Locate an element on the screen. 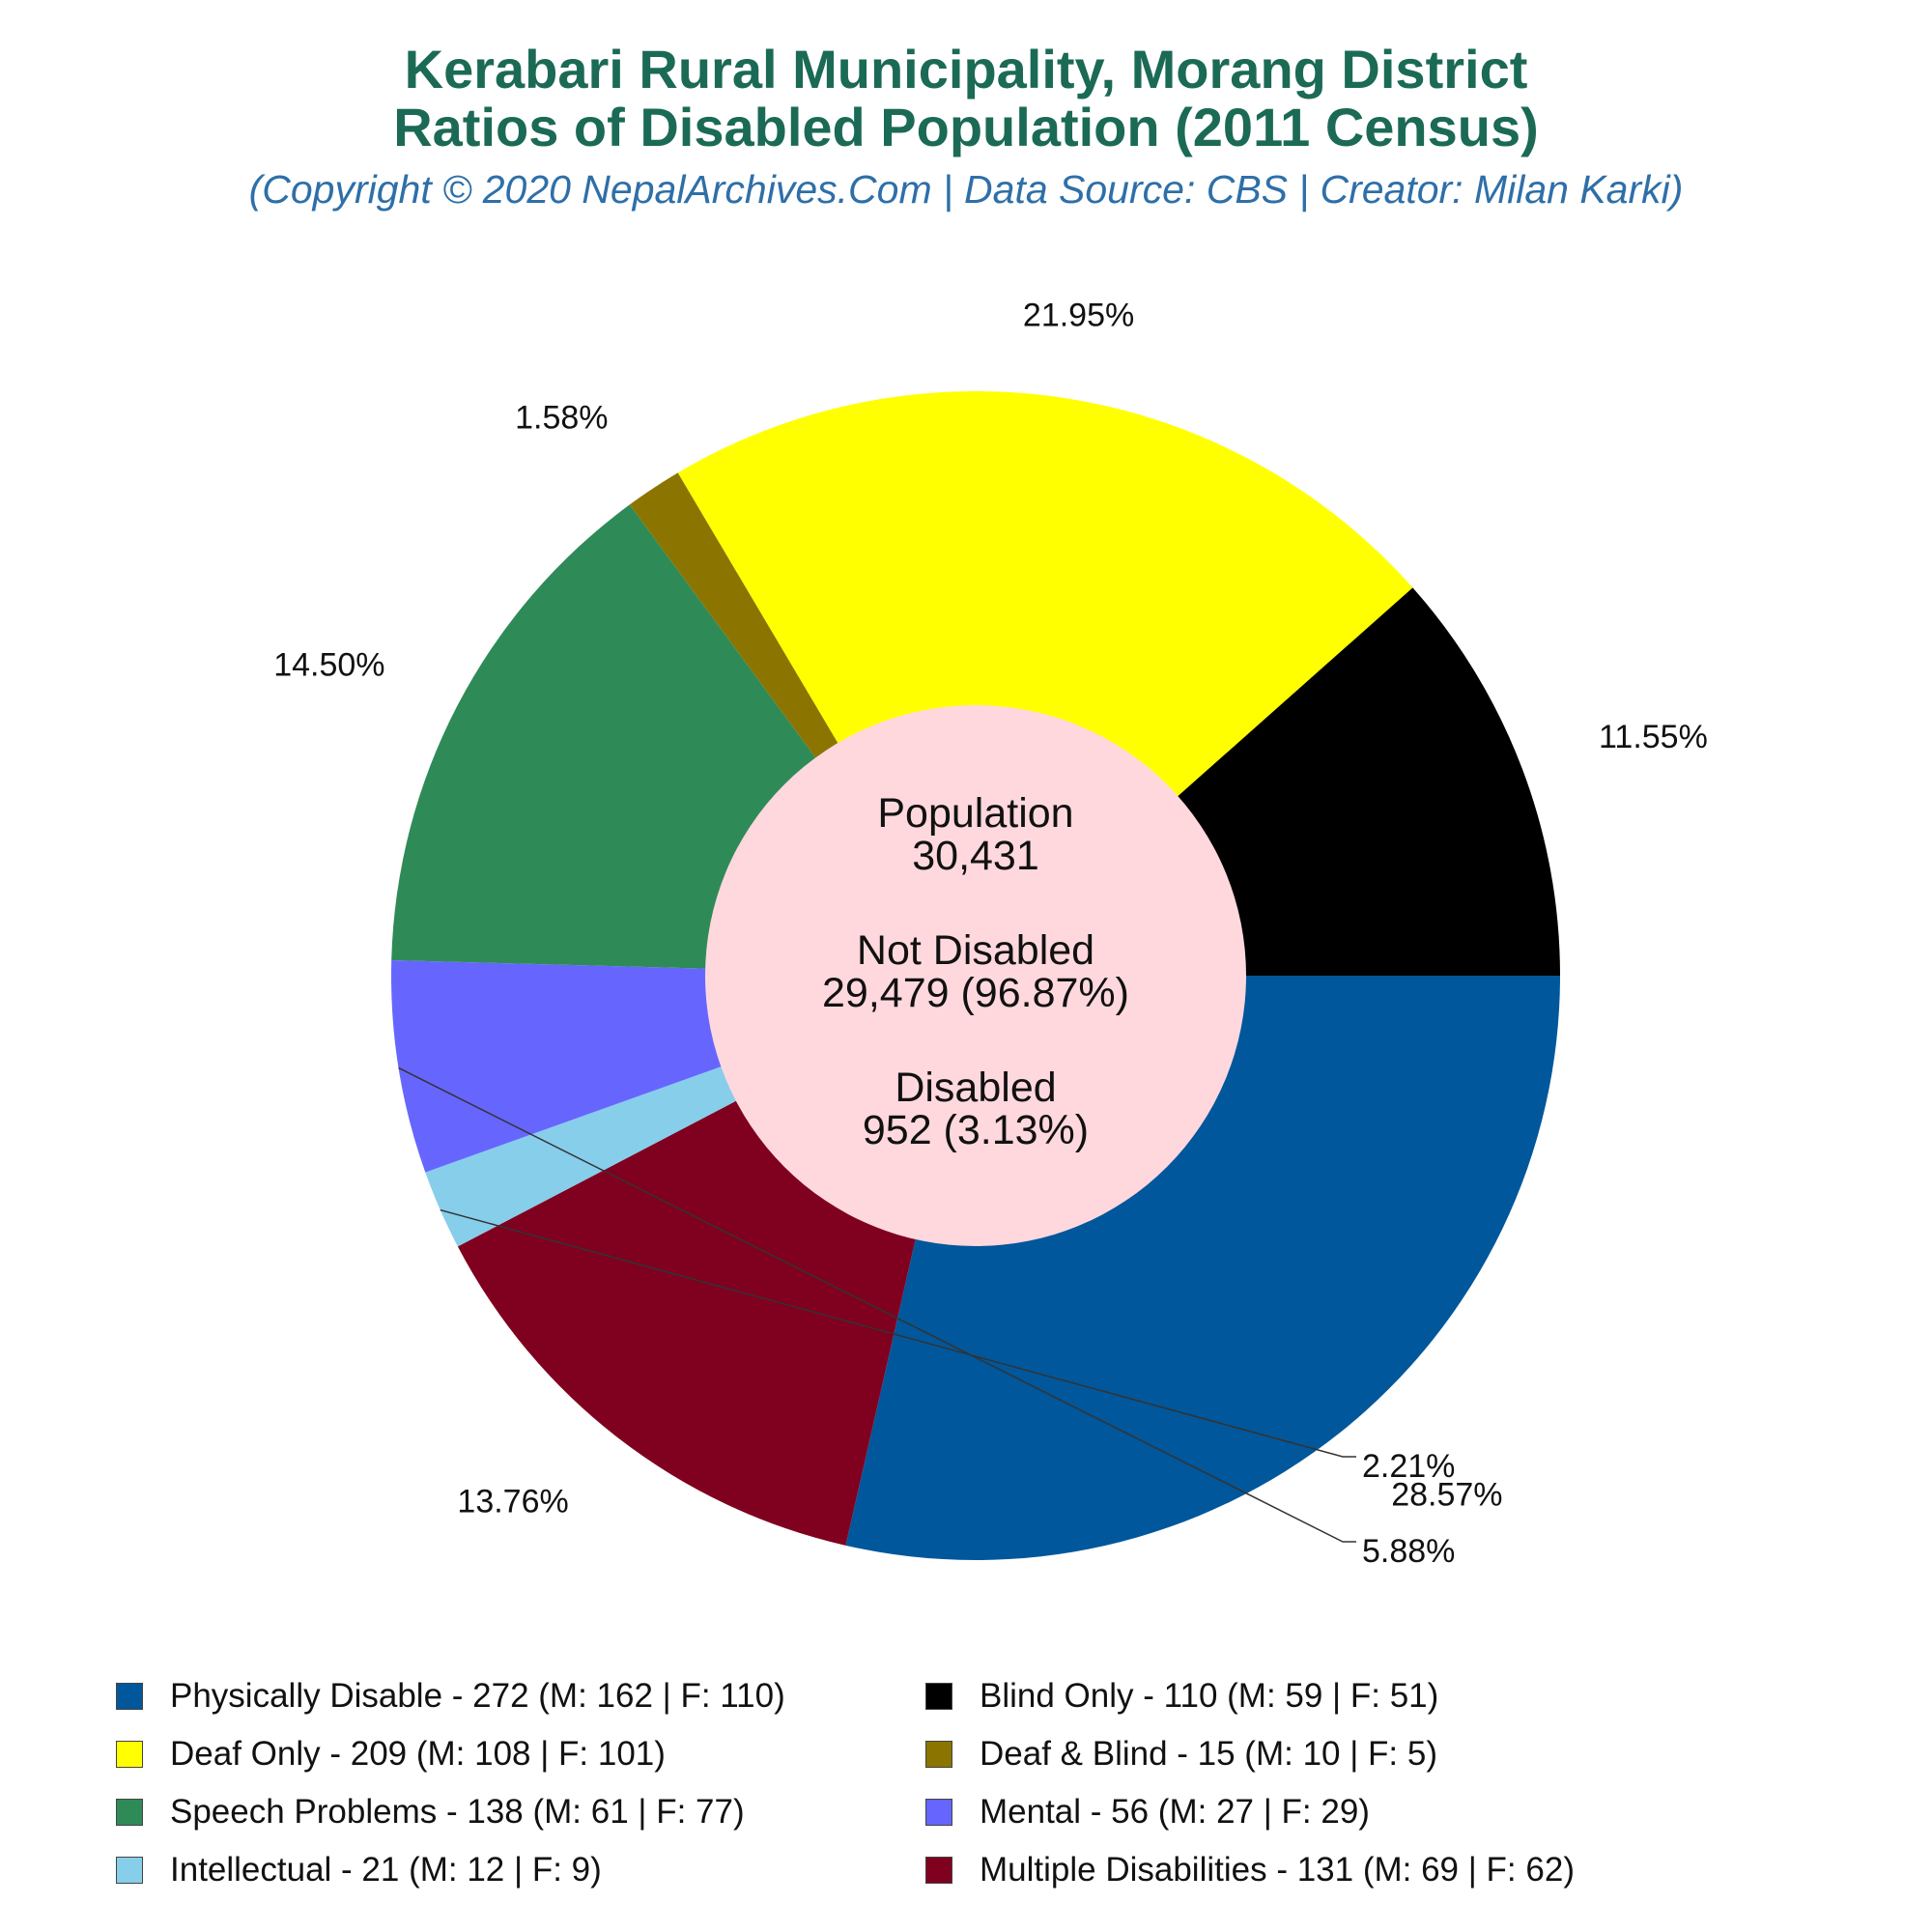 The height and width of the screenshot is (1932, 1932). not-disabled-label: Not Disabled is located at coordinates (975, 950).